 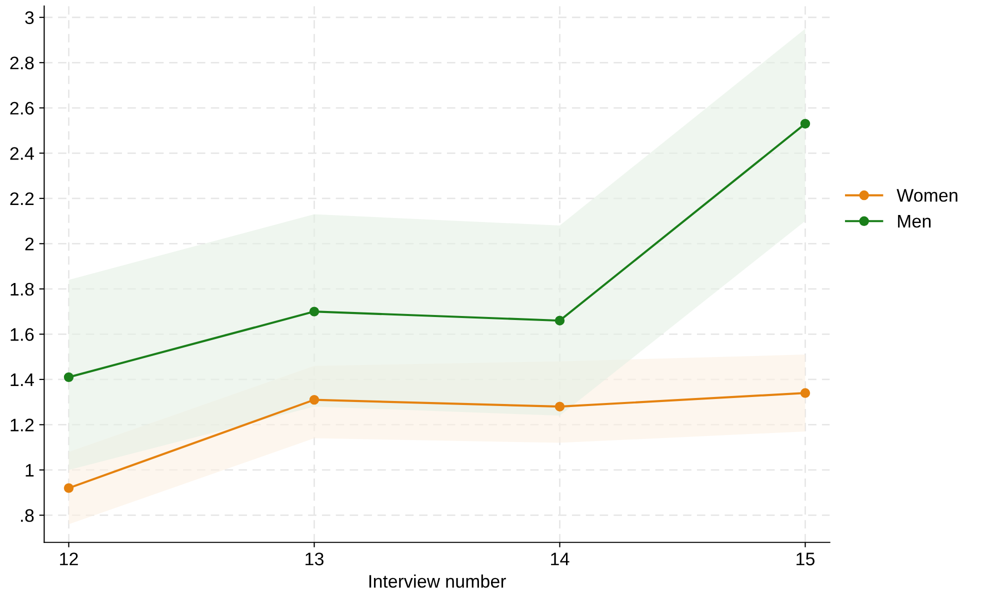 What do you see at coordinates (27, 515) in the screenshot?
I see `y-tick-label: .8` at bounding box center [27, 515].